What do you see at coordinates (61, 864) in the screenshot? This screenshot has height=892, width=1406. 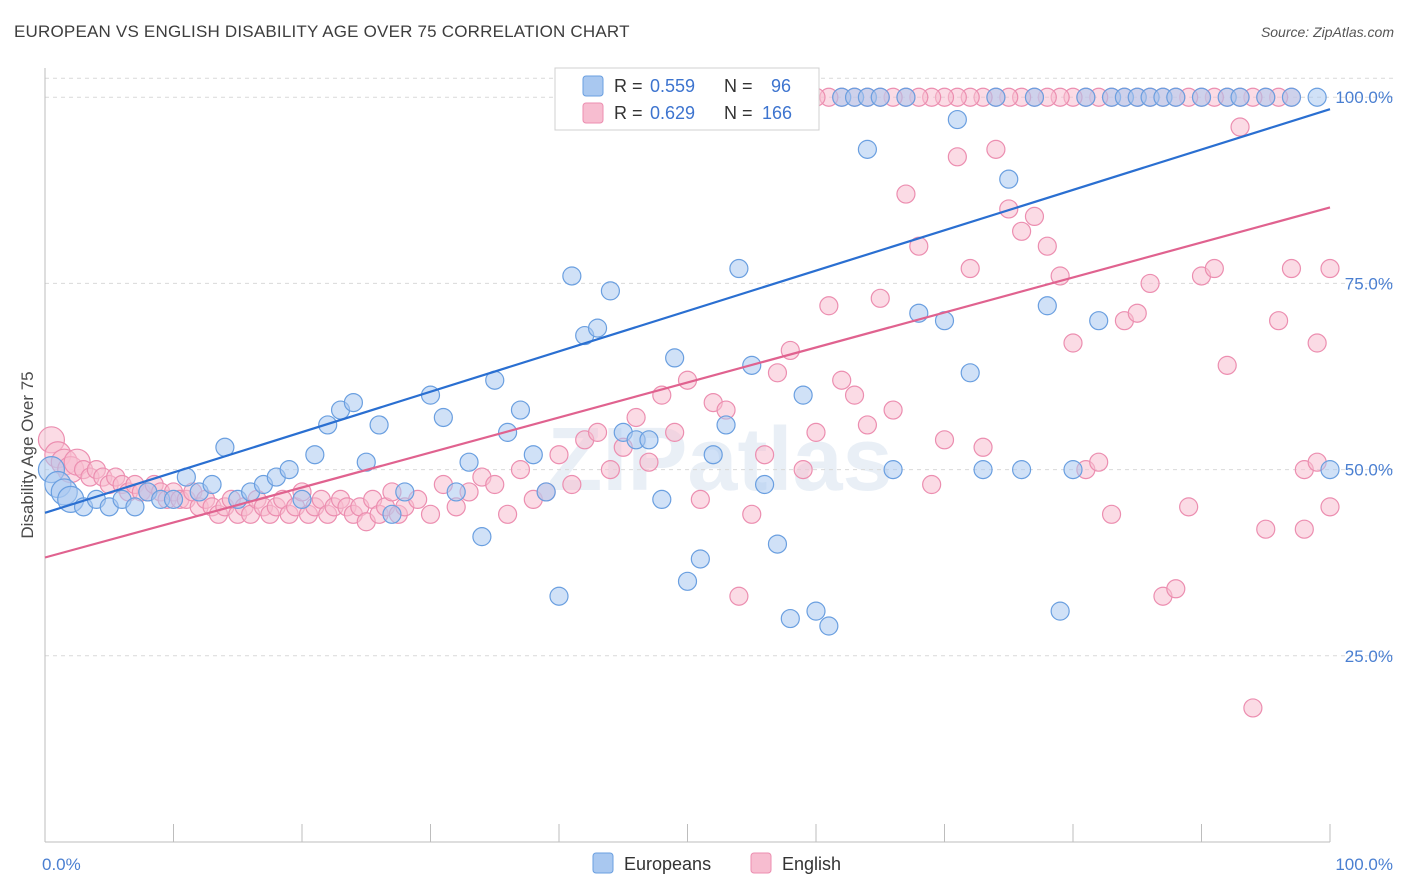 I see `x-tick-label-0: 0.0%` at bounding box center [61, 864].